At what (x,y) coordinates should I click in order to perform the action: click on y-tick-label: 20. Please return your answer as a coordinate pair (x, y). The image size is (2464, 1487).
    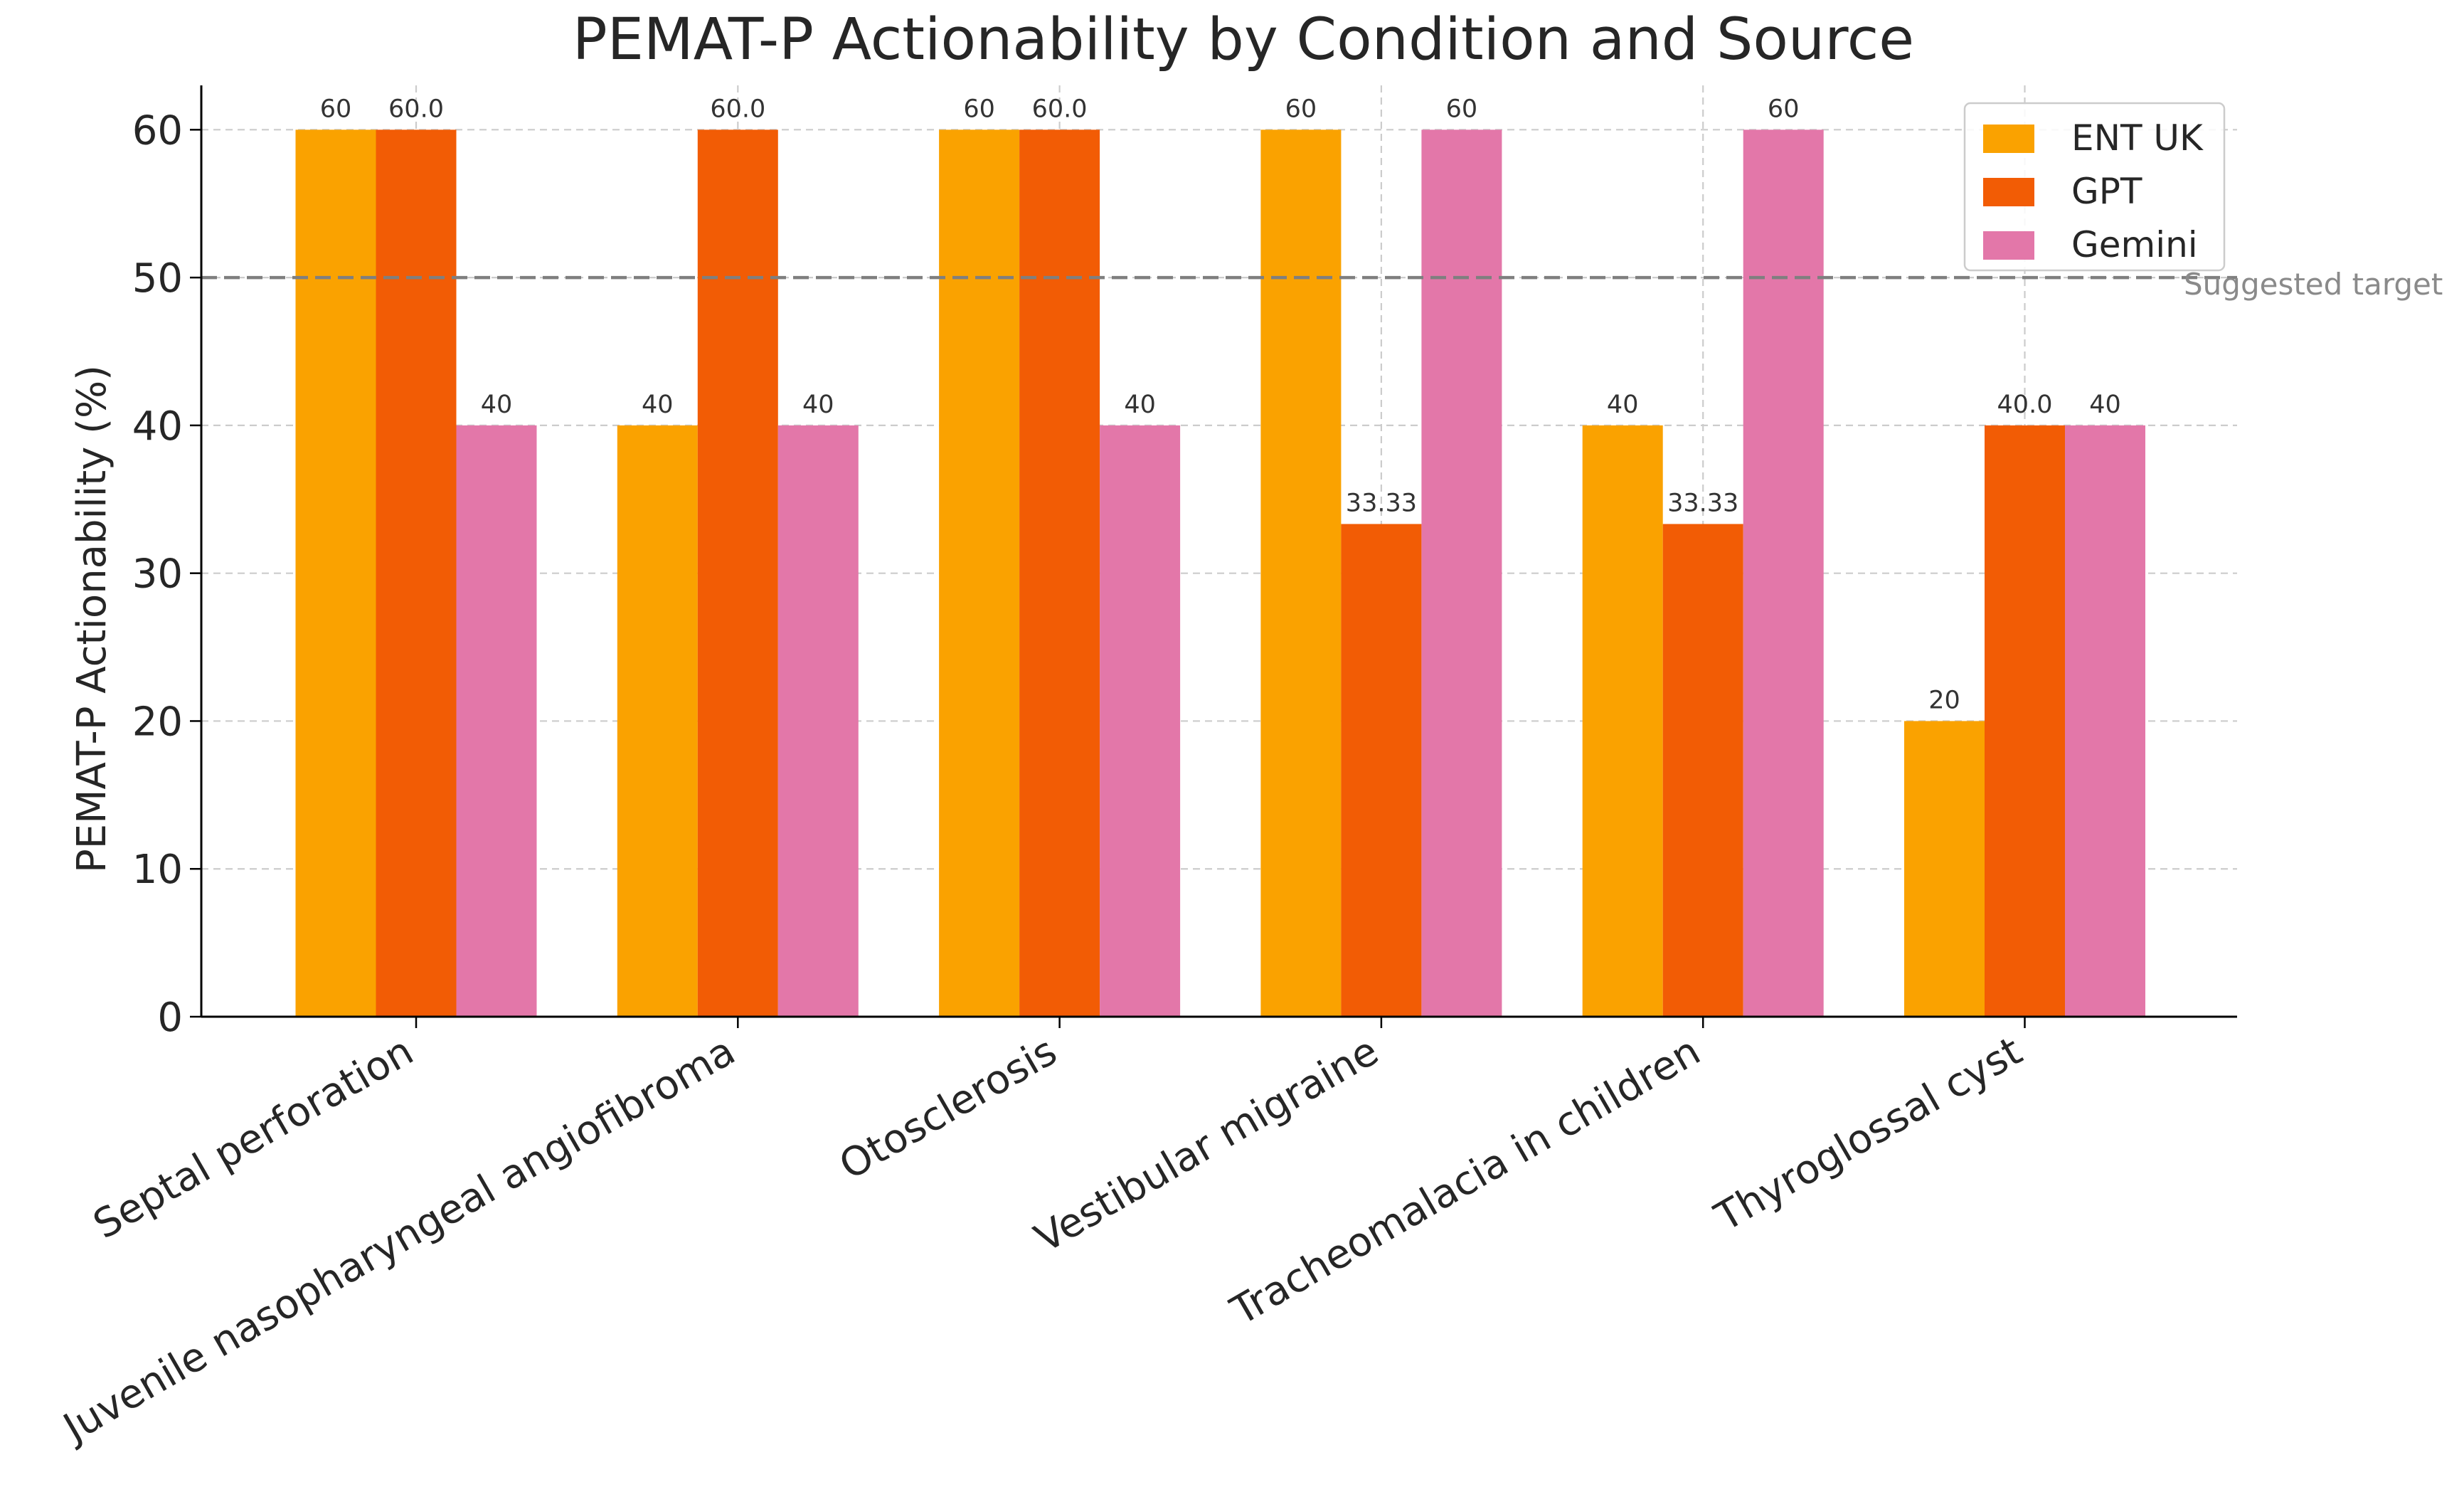
    Looking at the image, I should click on (157, 722).